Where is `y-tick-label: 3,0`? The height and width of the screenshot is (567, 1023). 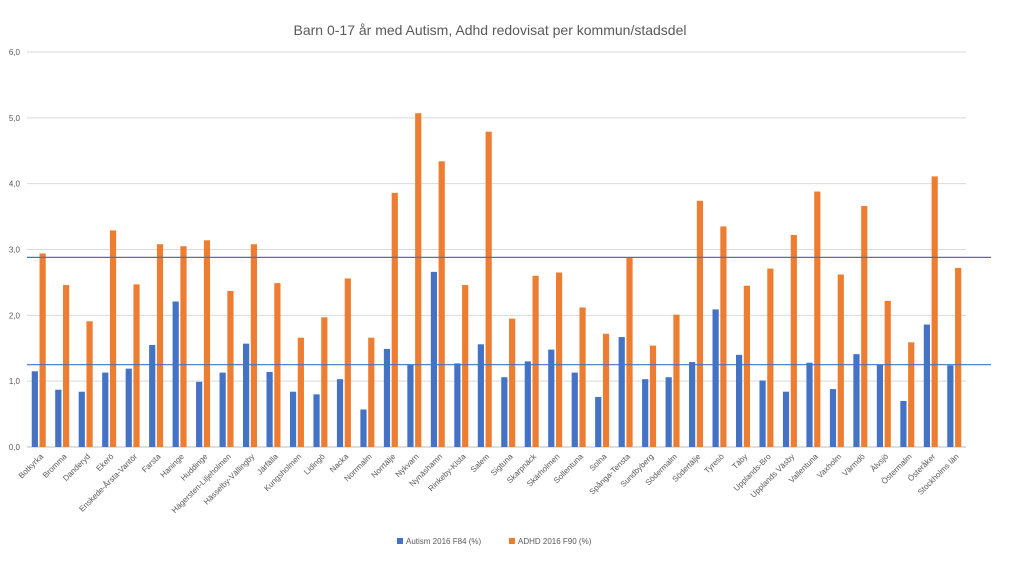 y-tick-label: 3,0 is located at coordinates (15, 250).